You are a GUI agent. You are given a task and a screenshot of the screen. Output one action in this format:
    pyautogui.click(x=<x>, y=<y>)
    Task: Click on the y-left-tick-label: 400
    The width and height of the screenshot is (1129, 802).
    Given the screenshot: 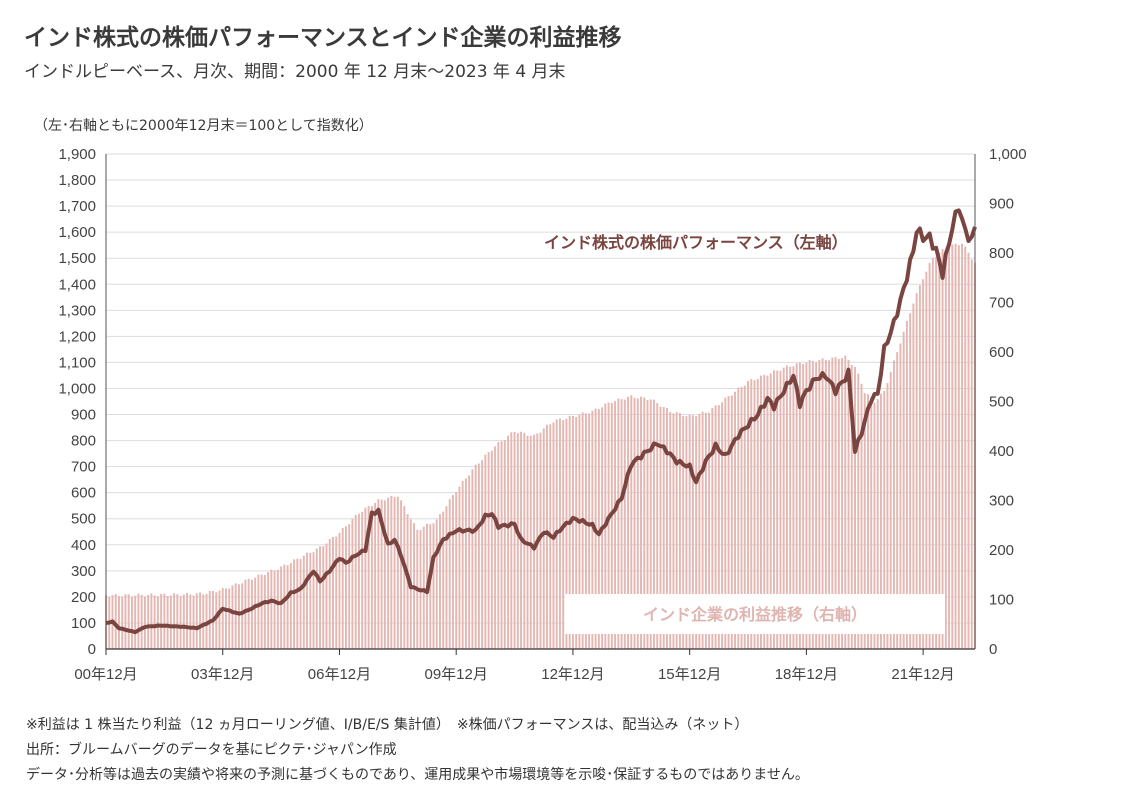 What is the action you would take?
    pyautogui.click(x=83, y=545)
    